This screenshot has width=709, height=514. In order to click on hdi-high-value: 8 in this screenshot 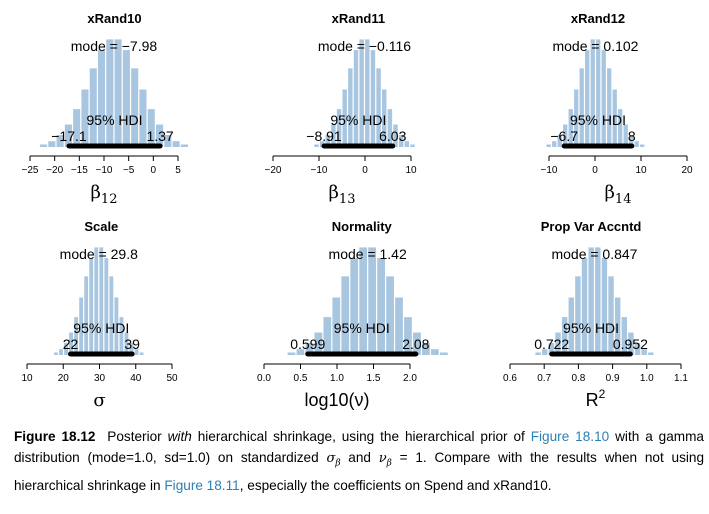, I will do `click(632, 136)`.